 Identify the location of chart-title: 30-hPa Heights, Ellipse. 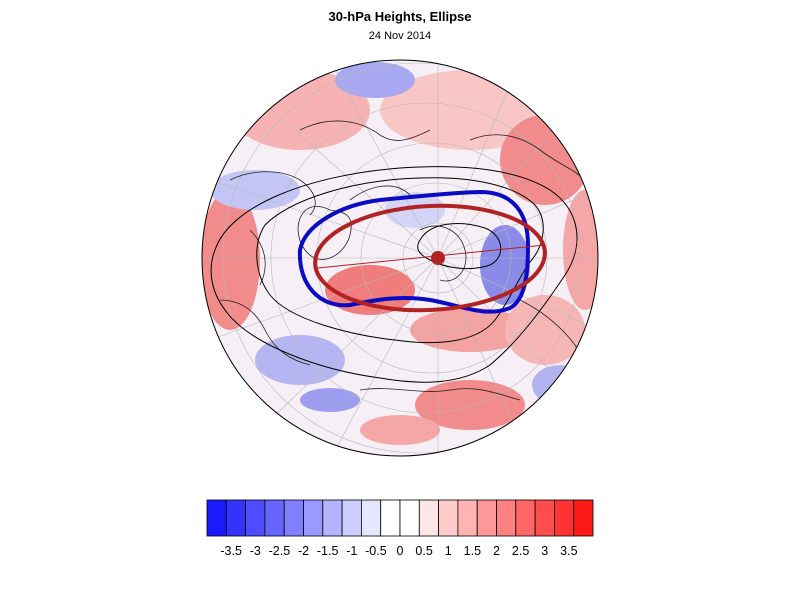
(400, 16).